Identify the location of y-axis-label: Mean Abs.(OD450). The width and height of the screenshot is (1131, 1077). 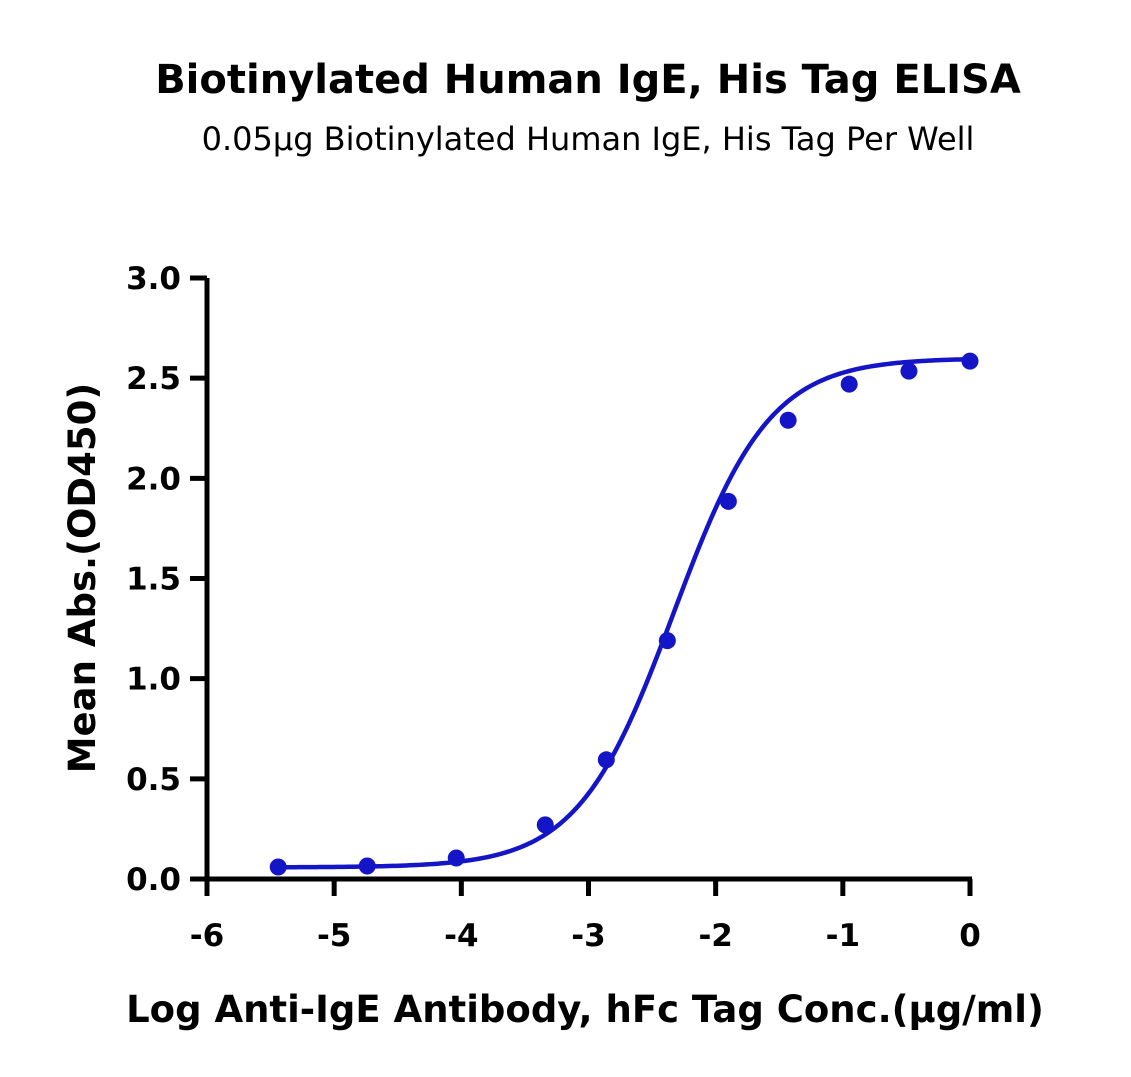
(82, 578).